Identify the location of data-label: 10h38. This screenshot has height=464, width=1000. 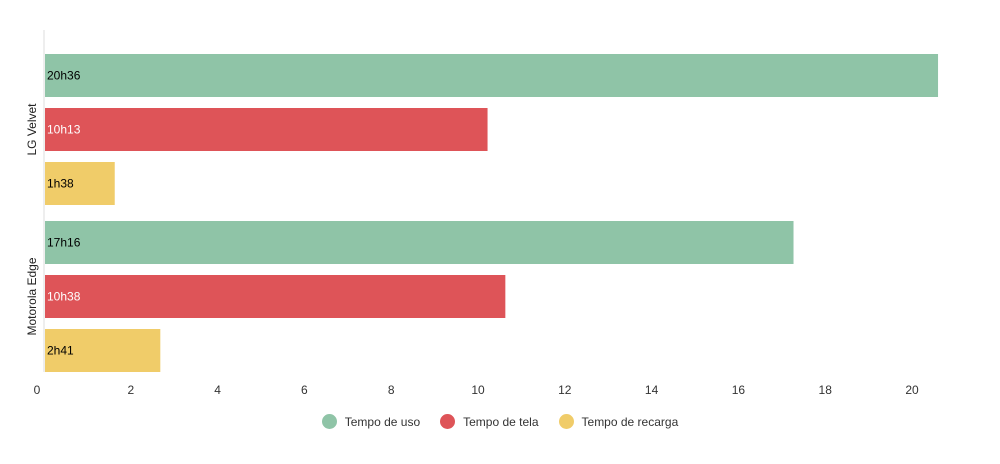
(64, 297).